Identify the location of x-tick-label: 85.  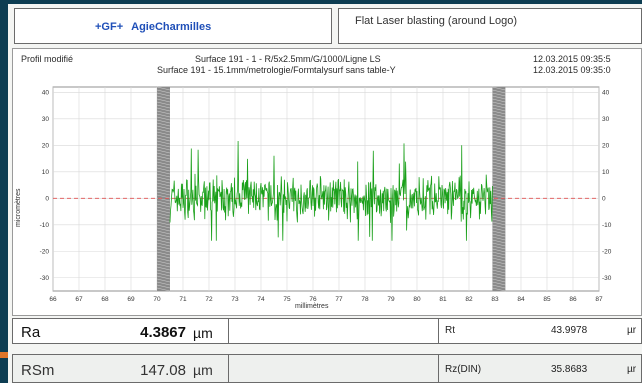
(547, 299).